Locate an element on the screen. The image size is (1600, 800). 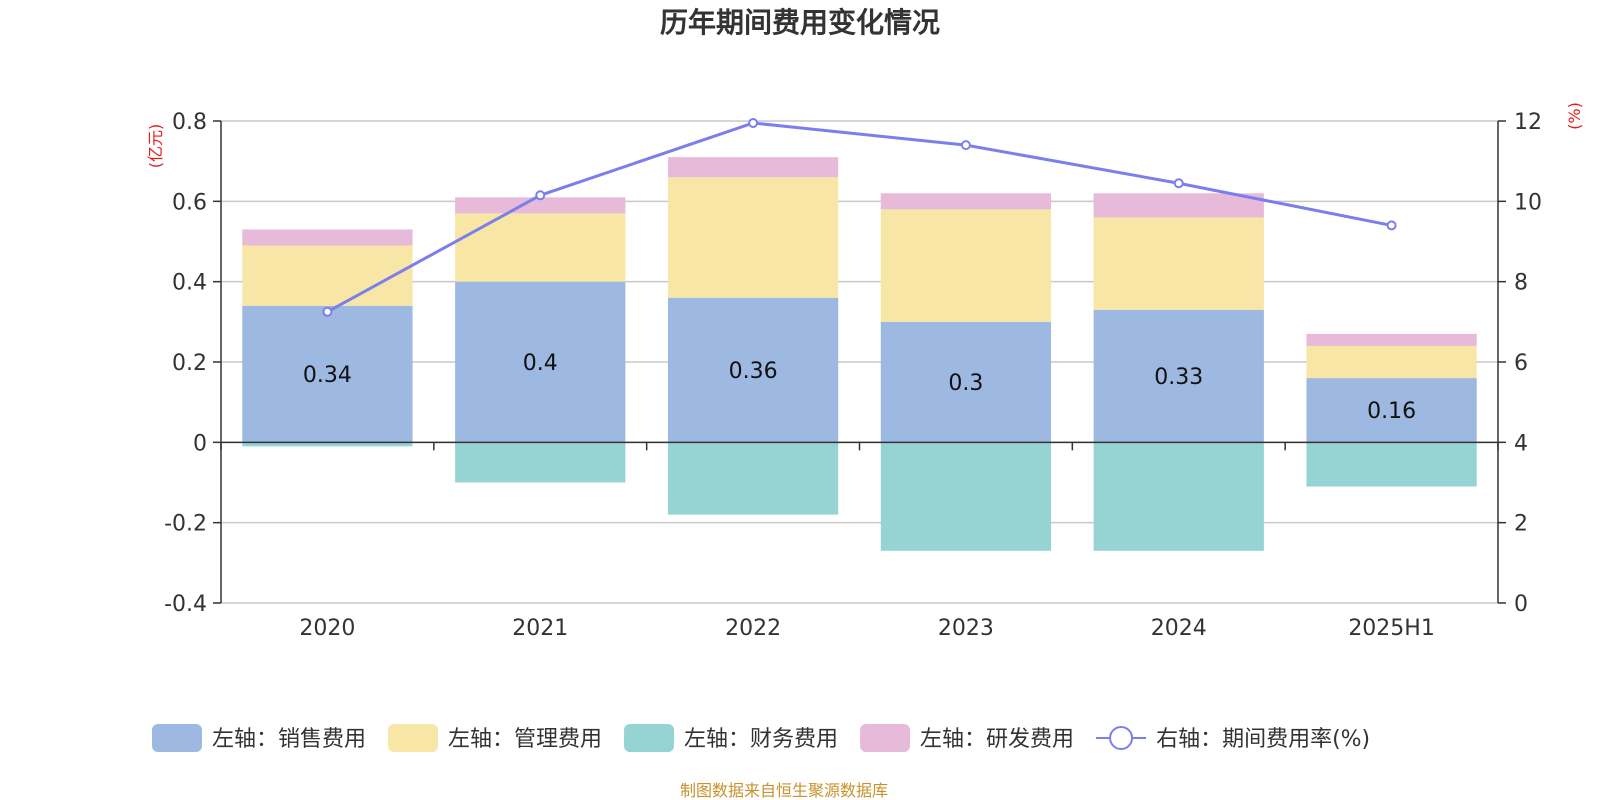
left-tick-label: -0.2 is located at coordinates (185, 524).